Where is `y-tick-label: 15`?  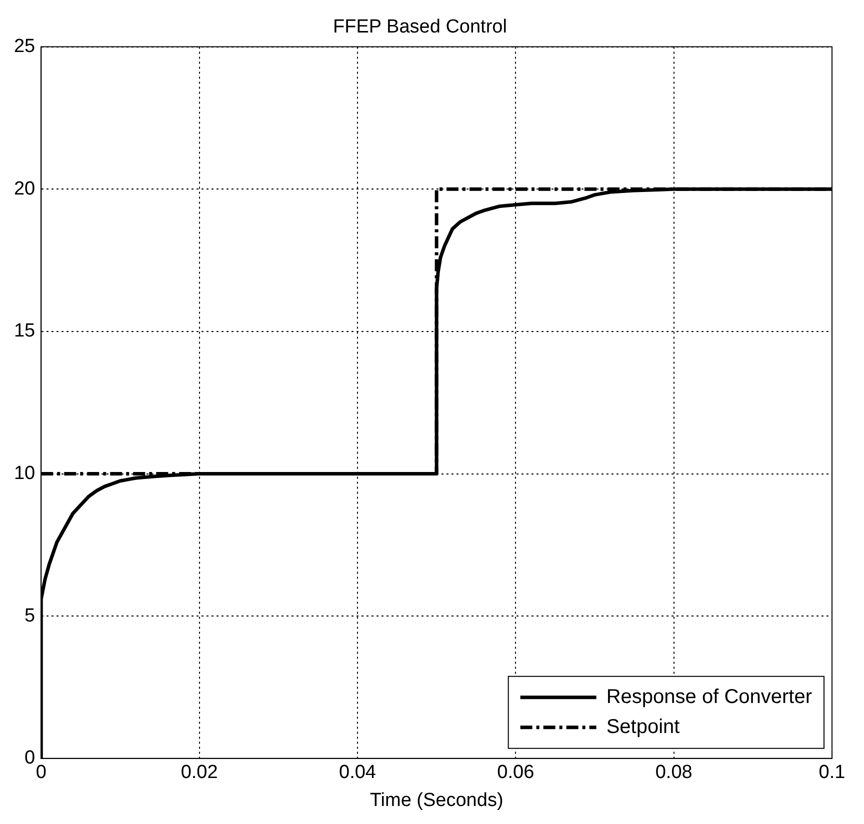 y-tick-label: 15 is located at coordinates (25, 331).